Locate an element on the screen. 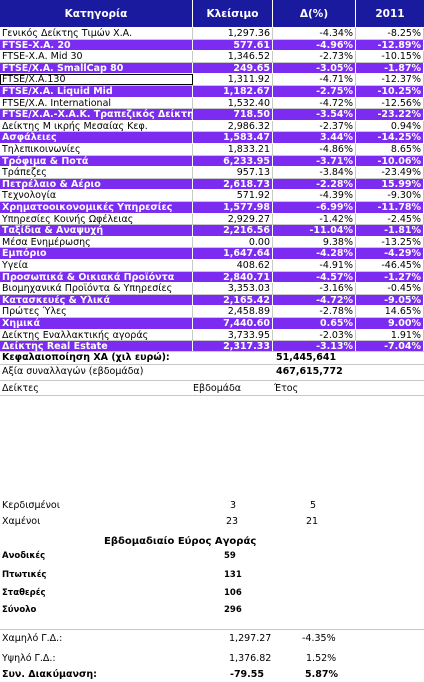 This screenshot has width=424, height=682. change-value: -2.03% is located at coordinates (314, 335).